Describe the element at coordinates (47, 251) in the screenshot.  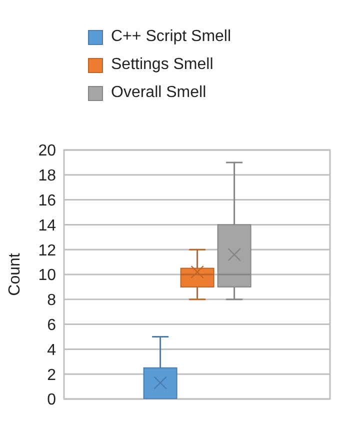
I see `y-tick-label: 12` at that location.